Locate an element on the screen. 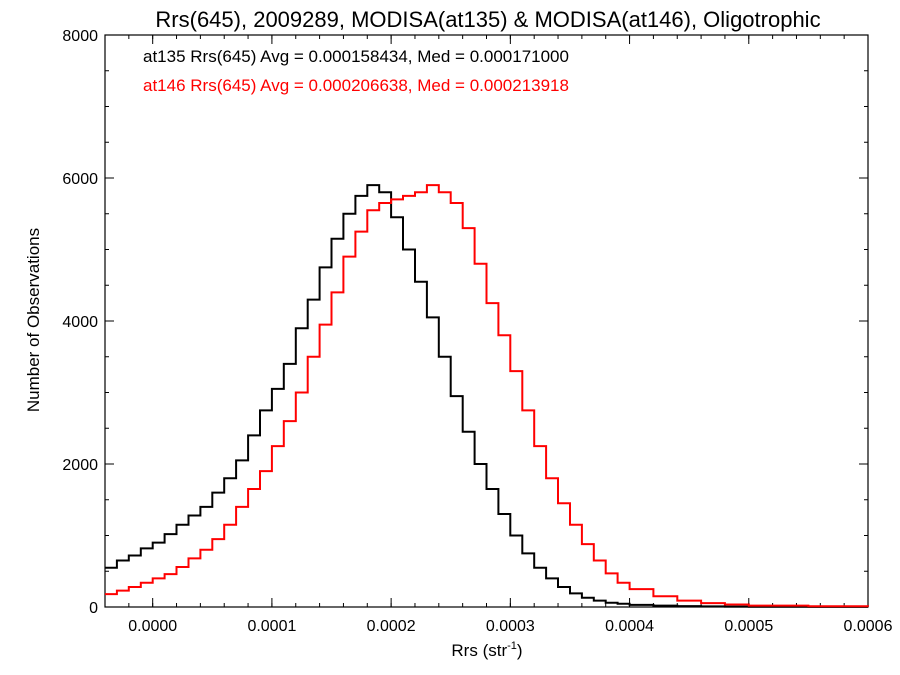 The height and width of the screenshot is (675, 900). y-tick-label: 2000 is located at coordinates (80, 465).